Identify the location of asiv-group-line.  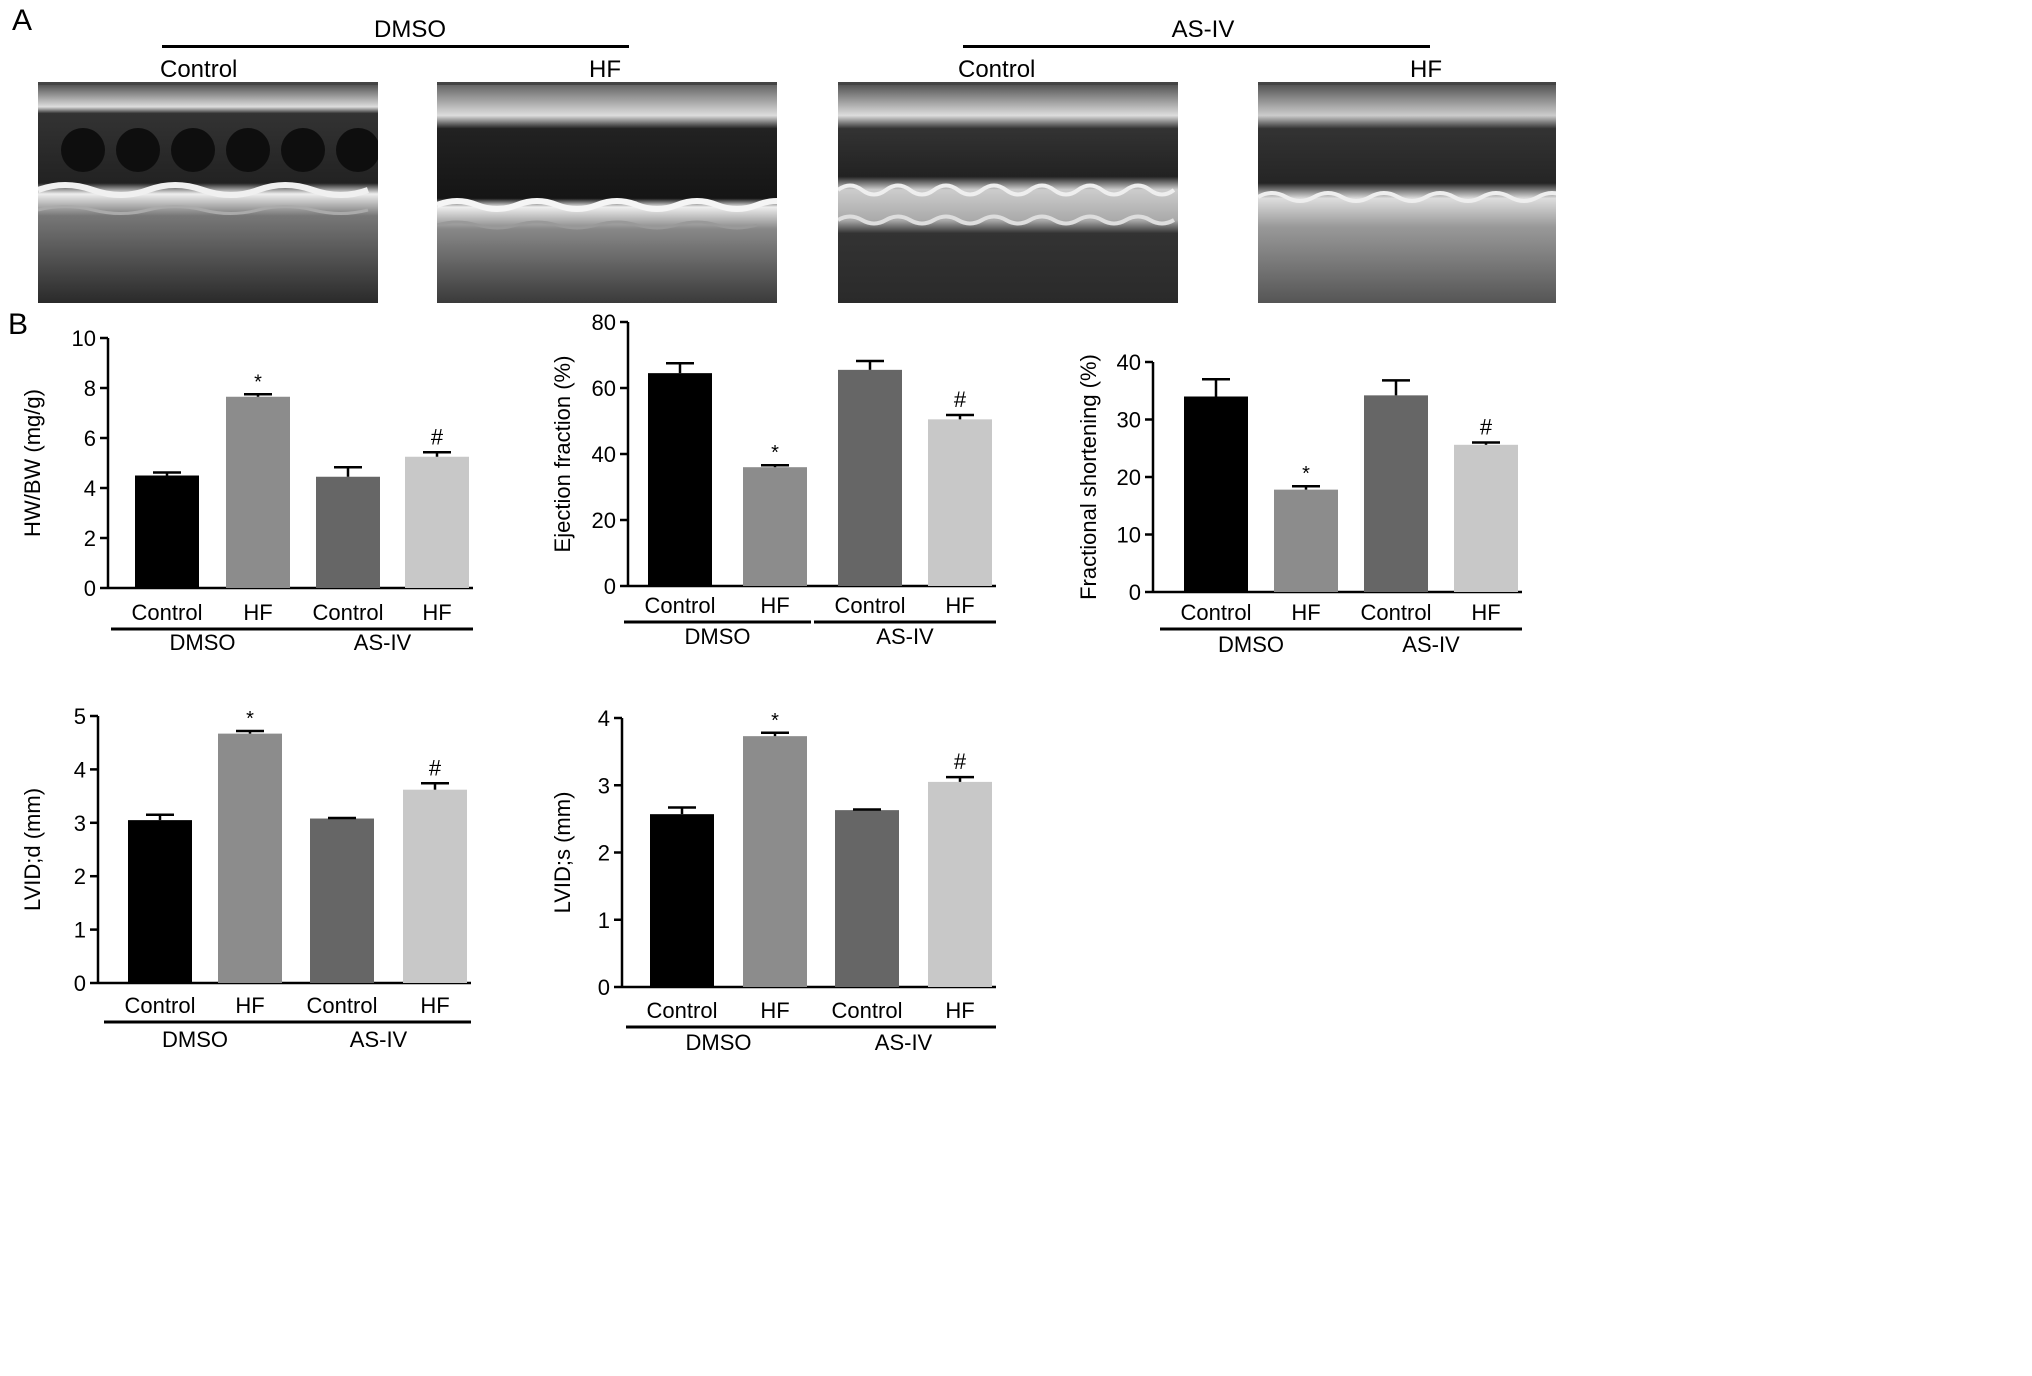
(1196, 46).